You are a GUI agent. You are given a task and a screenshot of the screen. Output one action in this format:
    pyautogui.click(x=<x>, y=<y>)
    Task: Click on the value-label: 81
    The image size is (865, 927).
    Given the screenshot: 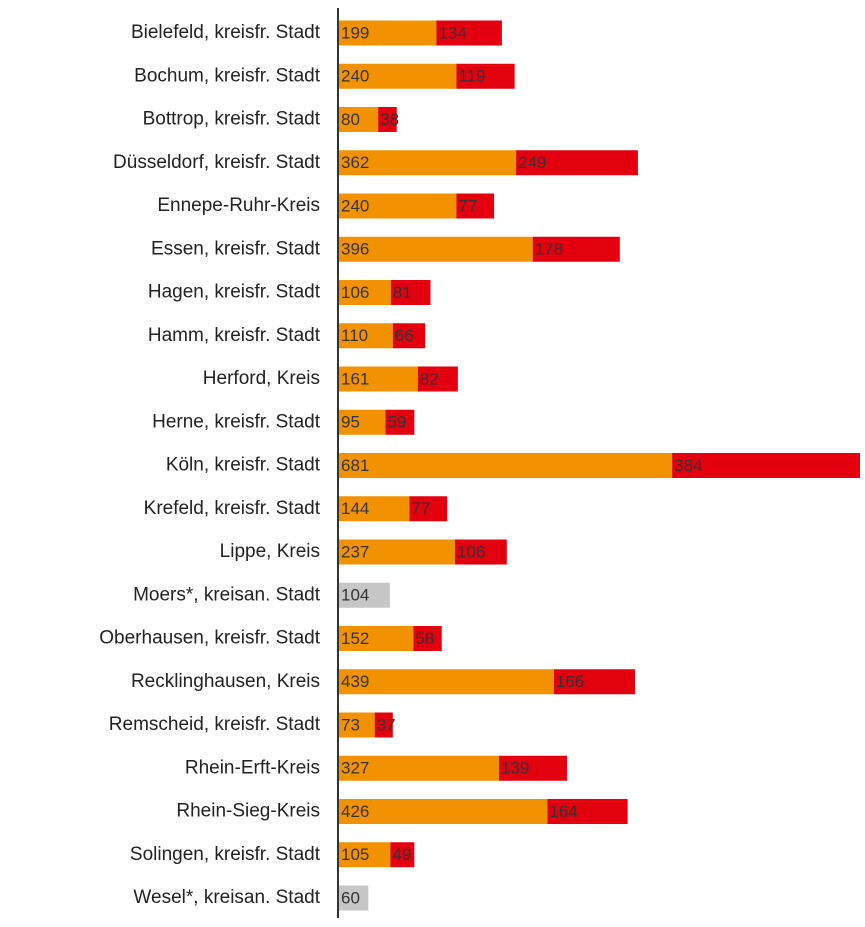 What is the action you would take?
    pyautogui.click(x=402, y=292)
    